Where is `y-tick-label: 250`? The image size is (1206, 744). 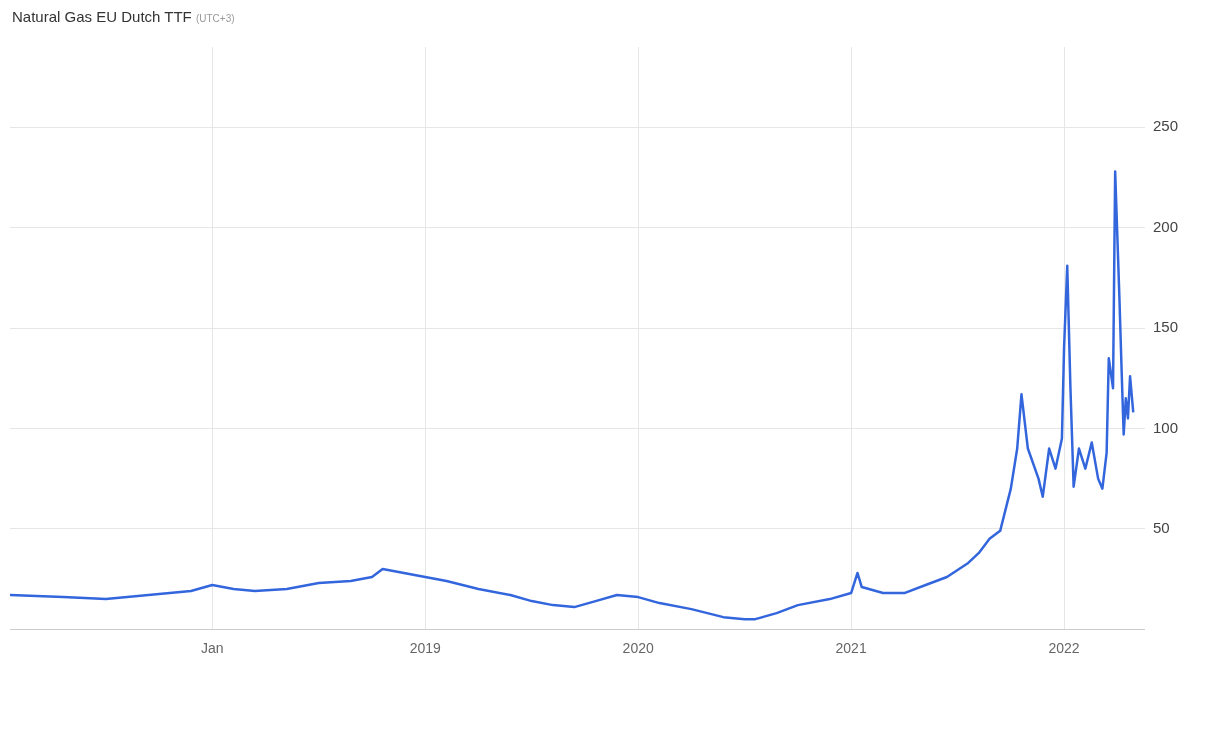 y-tick-label: 250 is located at coordinates (1165, 126).